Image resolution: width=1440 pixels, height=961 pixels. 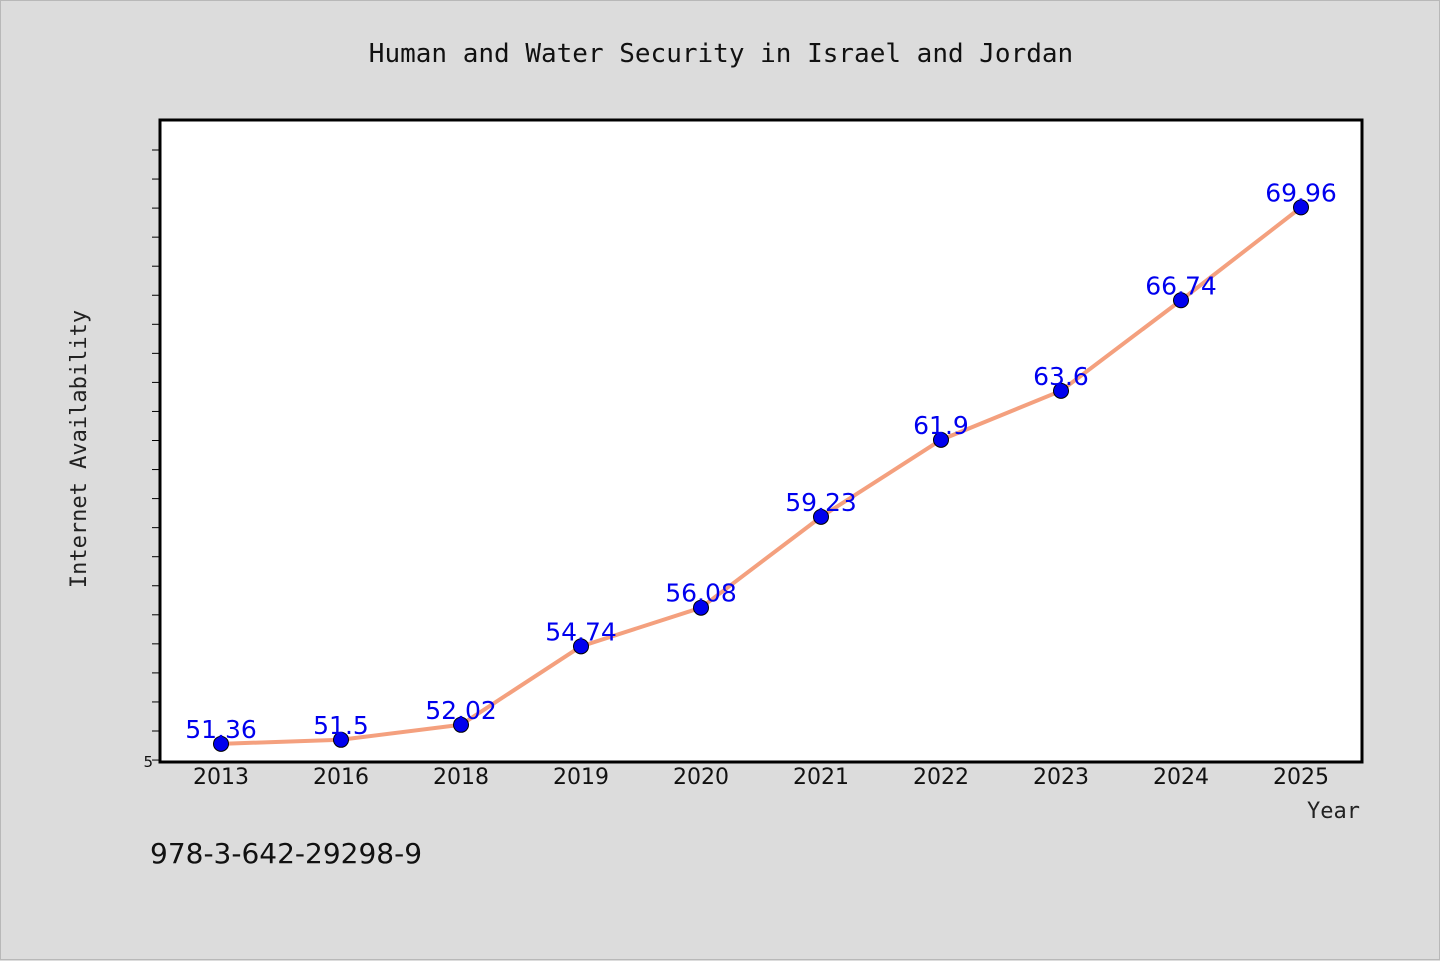 I want to click on data-label: 52.02, so click(x=461, y=710).